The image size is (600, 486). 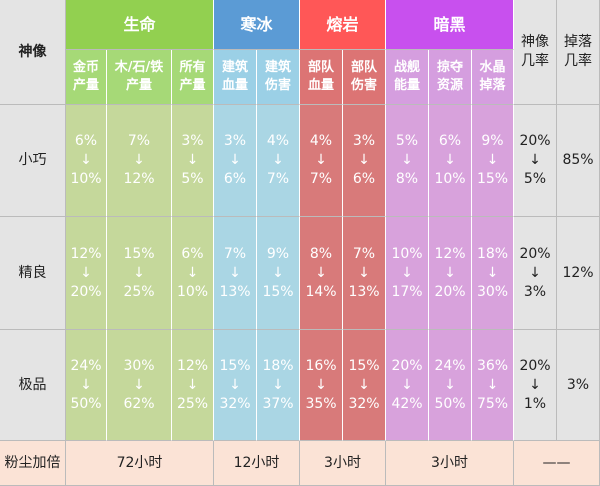 What do you see at coordinates (364, 291) in the screenshot?
I see `to-value: 13%` at bounding box center [364, 291].